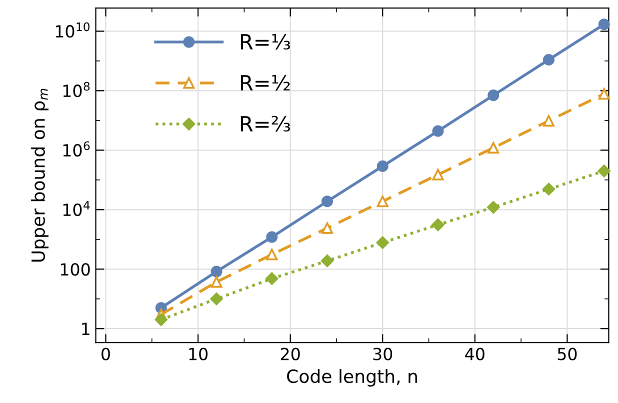 The height and width of the screenshot is (403, 618). I want to click on legend-label: R=½, so click(265, 82).